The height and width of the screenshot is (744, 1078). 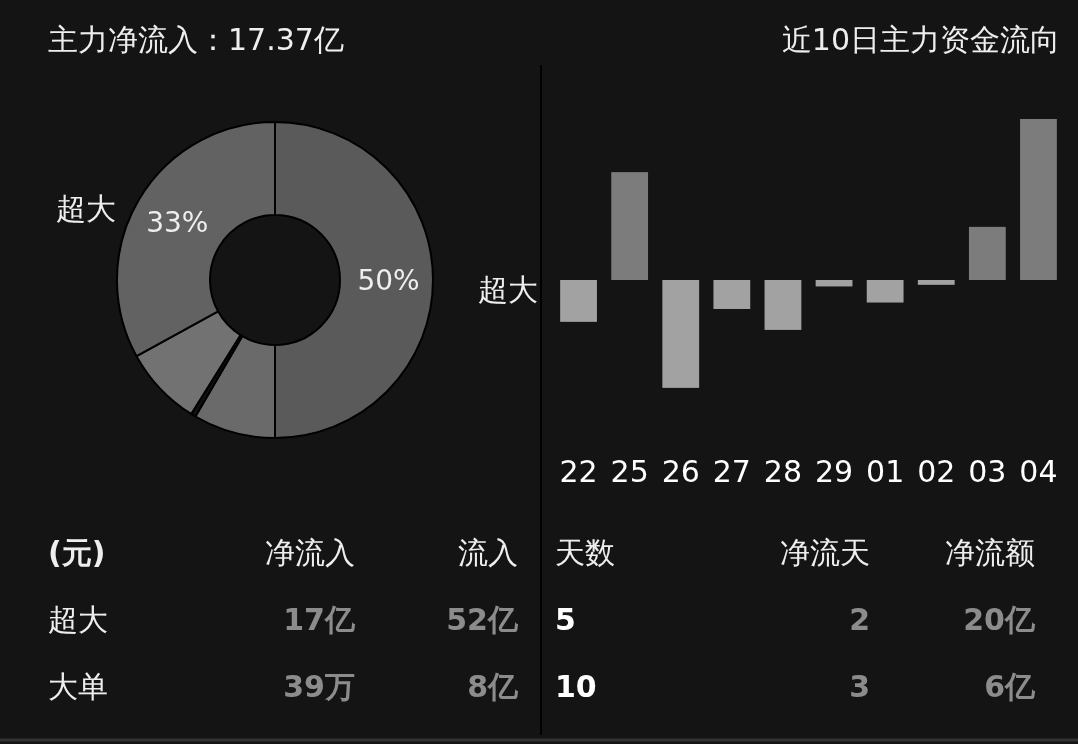 I want to click on text: 39万, so click(x=319, y=686).